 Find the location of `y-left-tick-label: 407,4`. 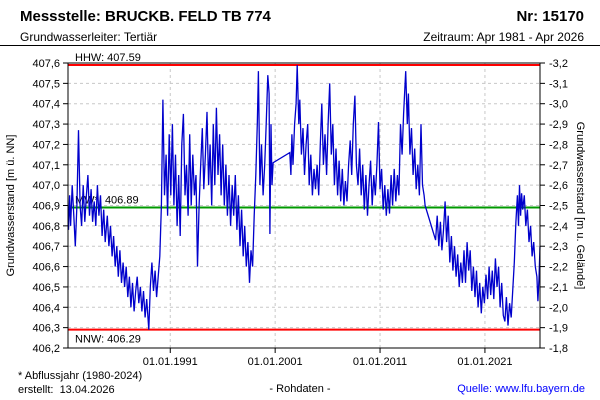

y-left-tick-label: 407,4 is located at coordinates (46, 105).